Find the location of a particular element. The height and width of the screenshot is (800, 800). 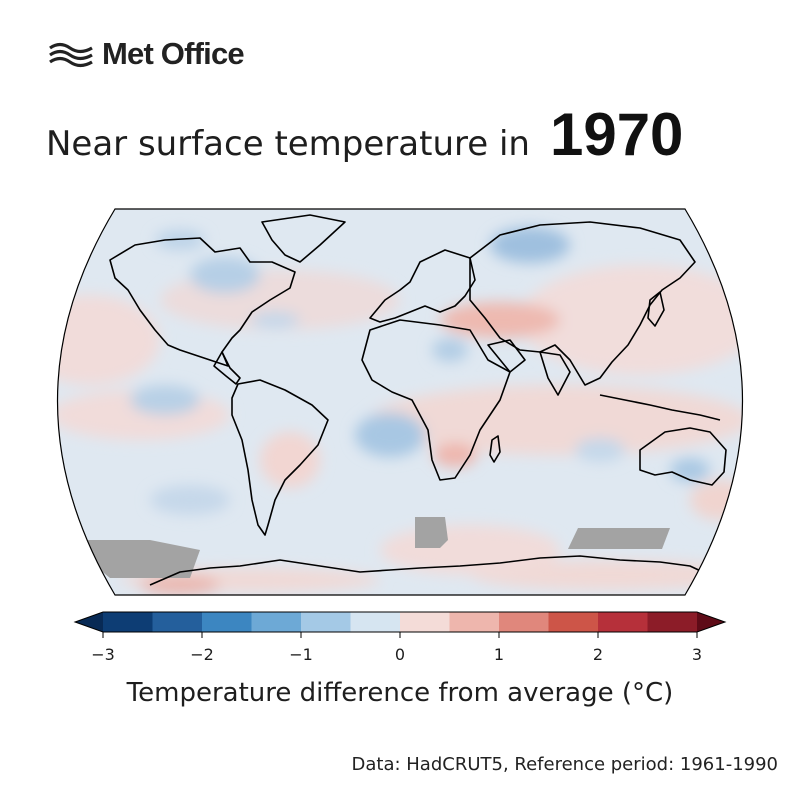

australia-outline is located at coordinates (683, 456).